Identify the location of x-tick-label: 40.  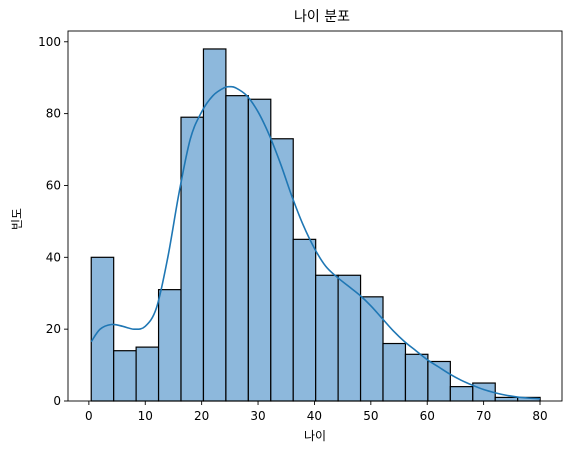
(314, 416).